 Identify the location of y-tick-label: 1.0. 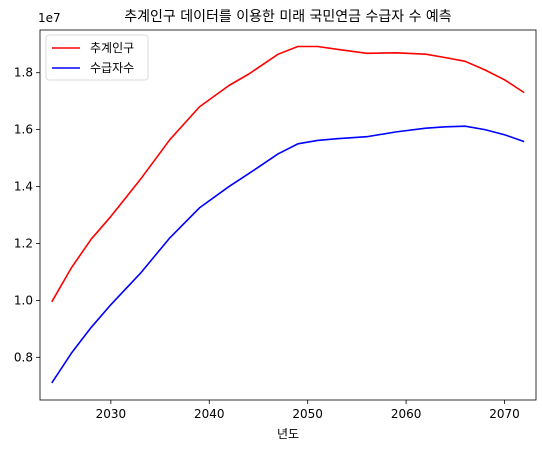
(23, 300).